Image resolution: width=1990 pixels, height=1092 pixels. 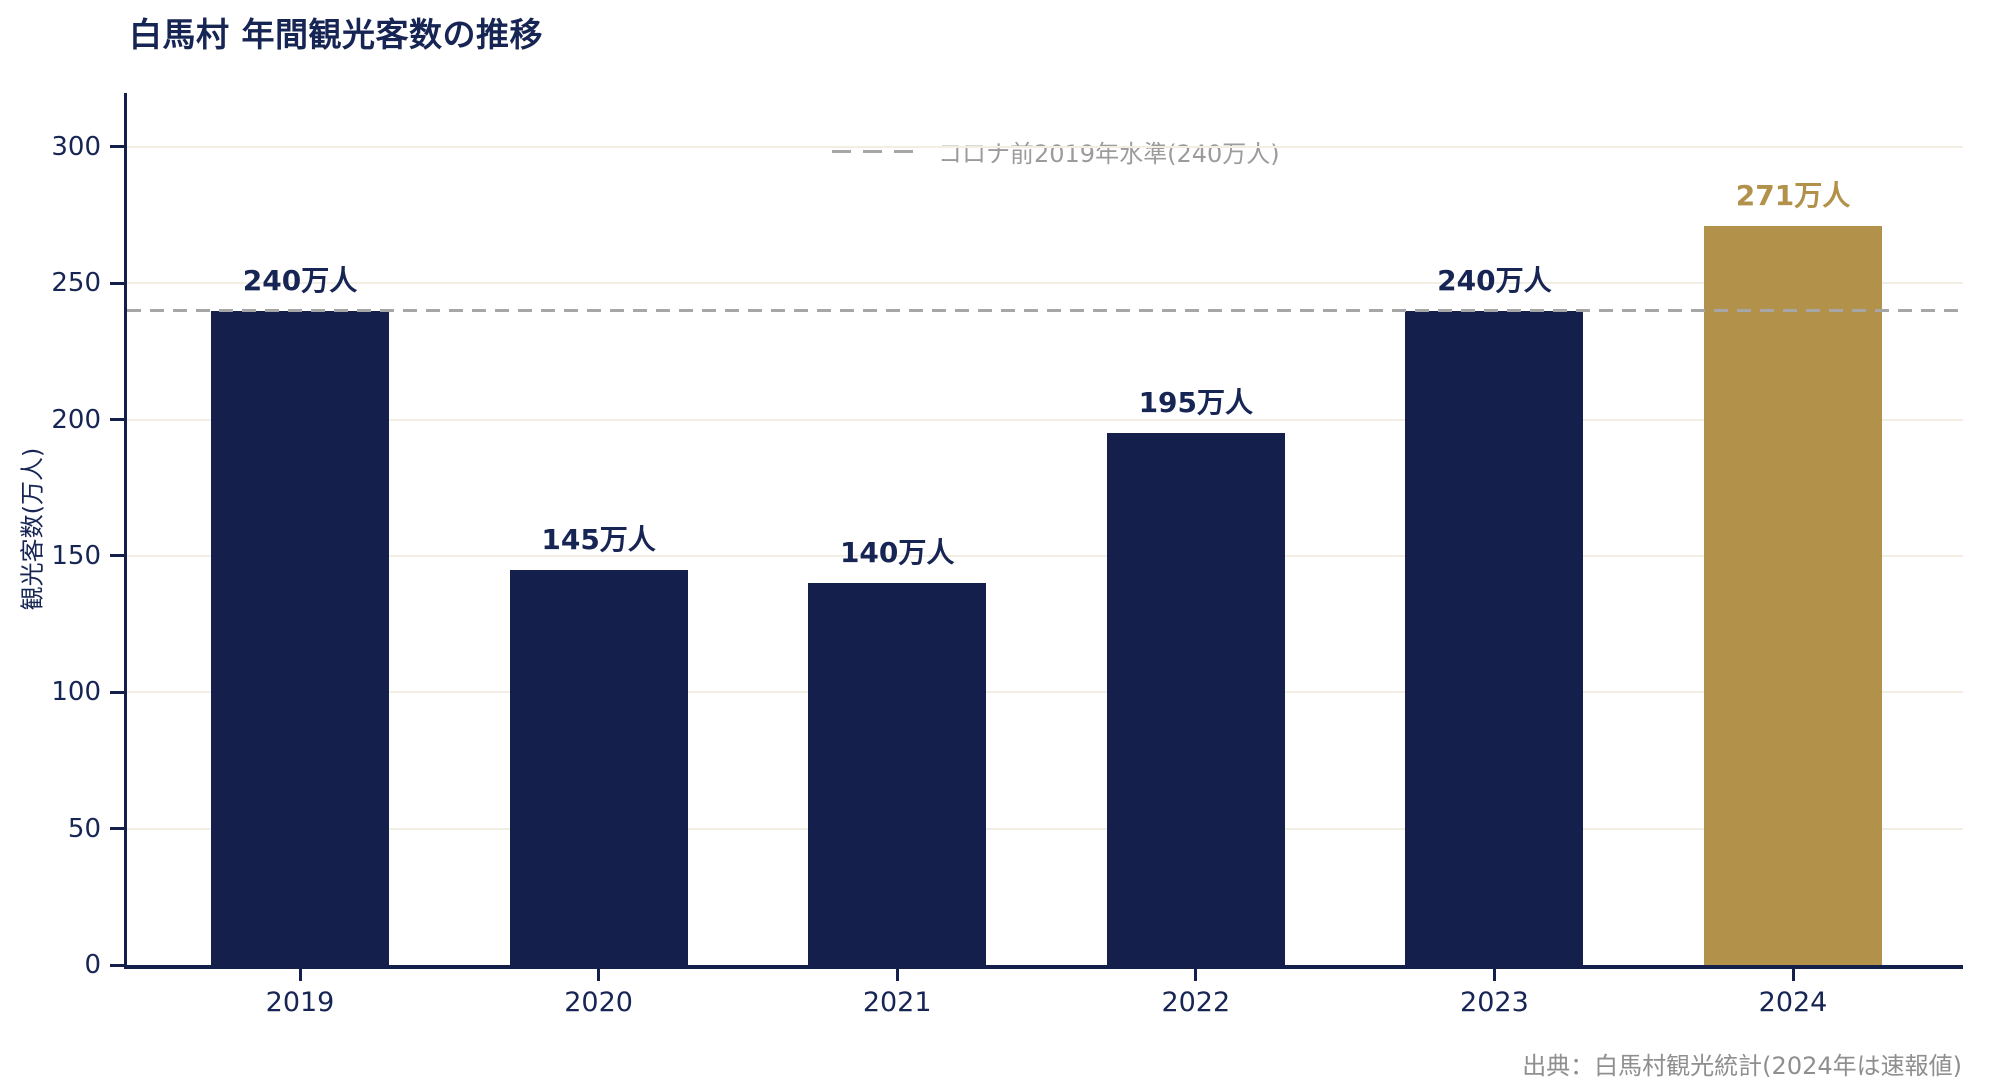 I want to click on bar-value-label-2020: 145万人, so click(x=598, y=539).